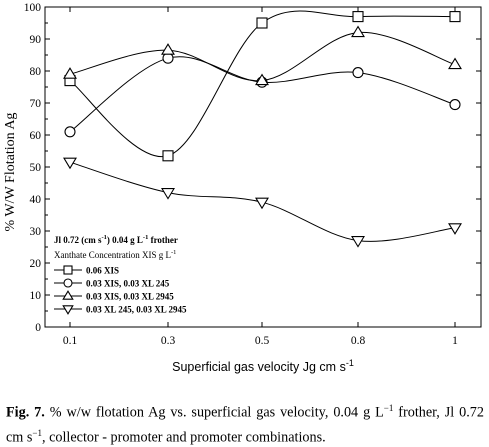 Image resolution: width=489 pixels, height=447 pixels. What do you see at coordinates (36, 200) in the screenshot?
I see `y-tick-label: 40` at bounding box center [36, 200].